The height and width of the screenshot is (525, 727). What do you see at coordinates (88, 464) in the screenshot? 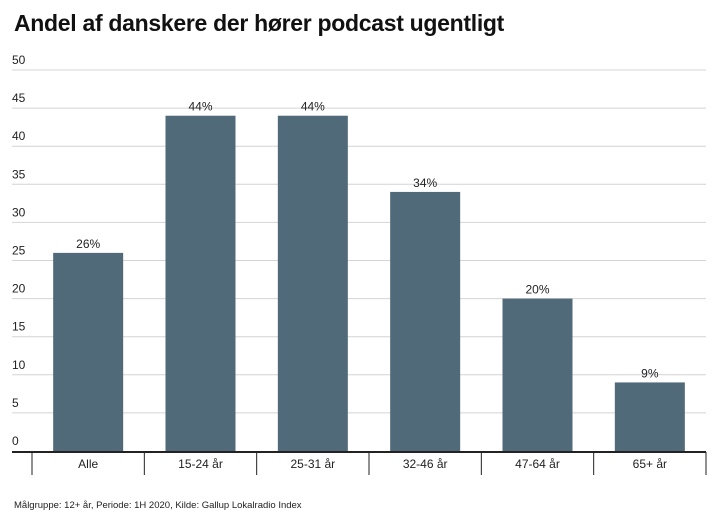
I see `category-label: Alle` at bounding box center [88, 464].